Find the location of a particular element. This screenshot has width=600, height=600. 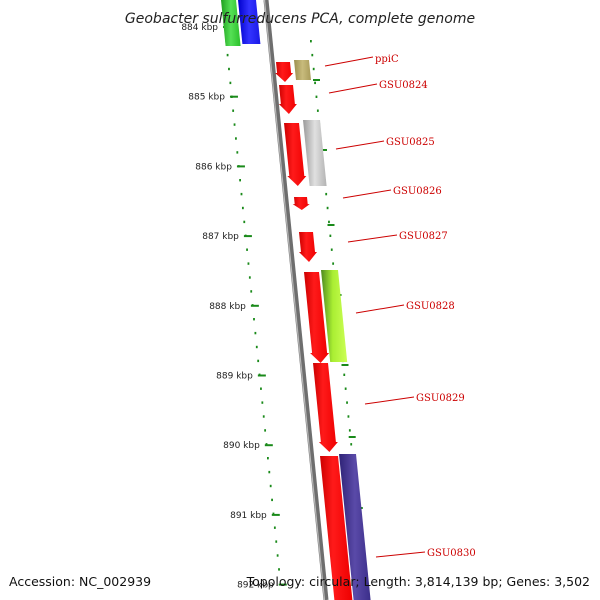

genome-backbone is located at coordinates (296, 300).